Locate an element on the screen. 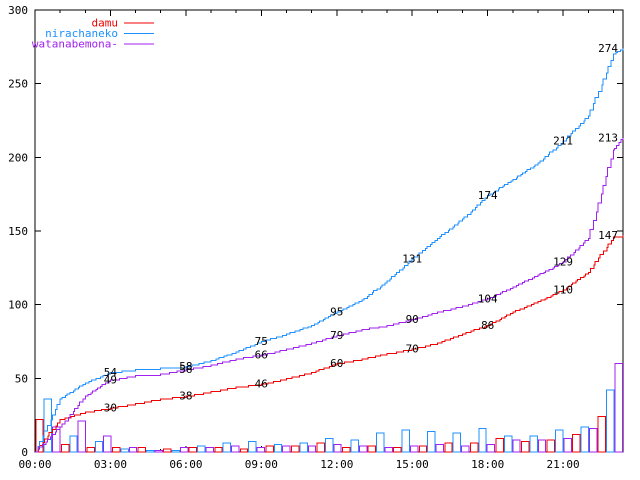 This screenshot has width=640, height=480. value-label-nirachaneko: 95 is located at coordinates (336, 312).